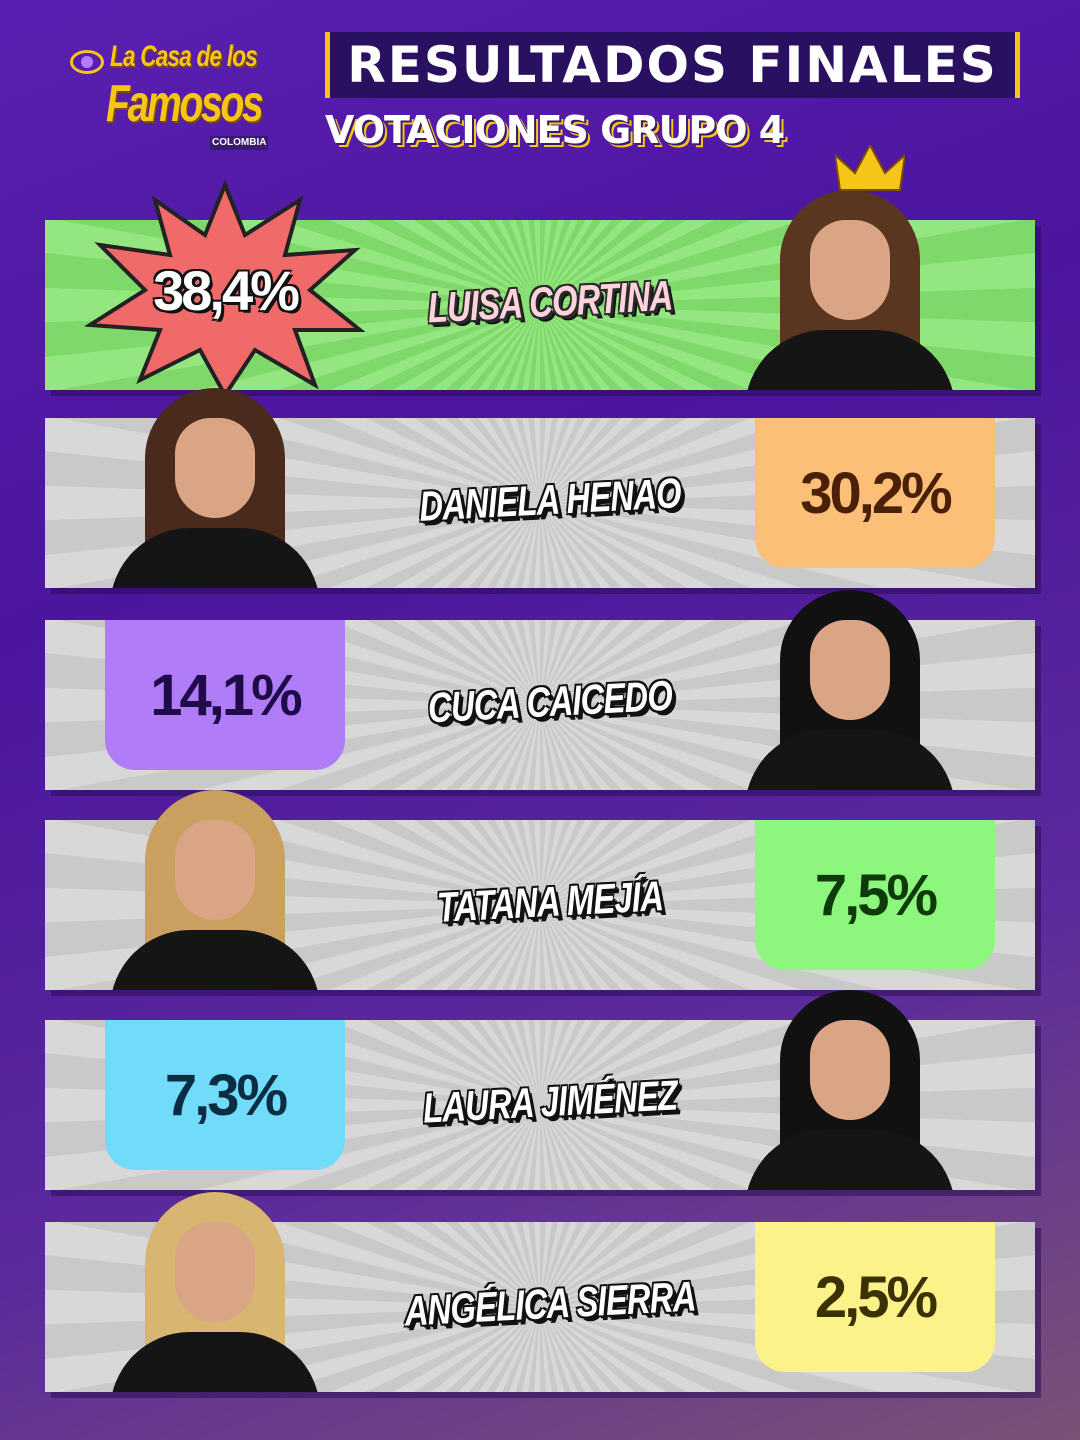 This screenshot has width=1080, height=1440. I want to click on vote-percent: 2,5%, so click(876, 1297).